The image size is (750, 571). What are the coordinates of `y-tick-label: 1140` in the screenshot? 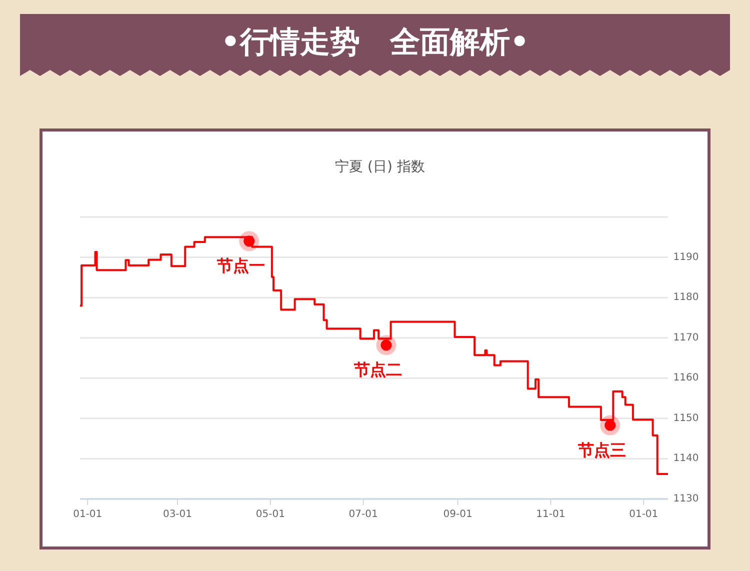 It's located at (686, 458).